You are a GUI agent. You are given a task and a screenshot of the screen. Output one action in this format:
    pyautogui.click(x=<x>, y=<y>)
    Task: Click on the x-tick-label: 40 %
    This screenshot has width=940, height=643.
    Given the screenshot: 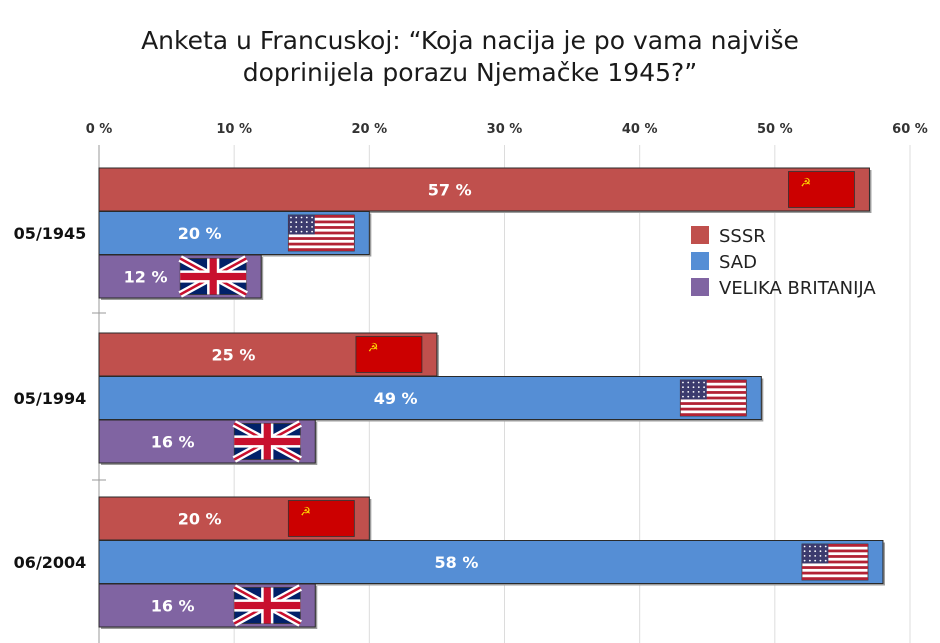 What is the action you would take?
    pyautogui.click(x=640, y=129)
    